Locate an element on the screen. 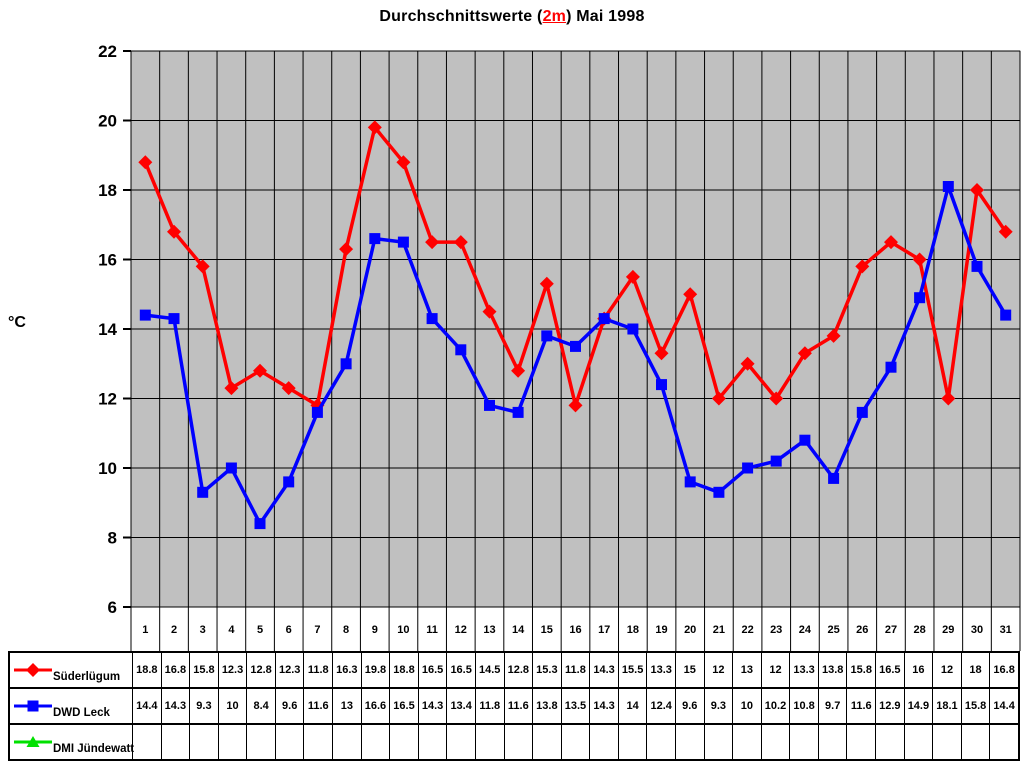 This screenshot has height=768, width=1024. table-cell: 13.4 is located at coordinates (461, 706).